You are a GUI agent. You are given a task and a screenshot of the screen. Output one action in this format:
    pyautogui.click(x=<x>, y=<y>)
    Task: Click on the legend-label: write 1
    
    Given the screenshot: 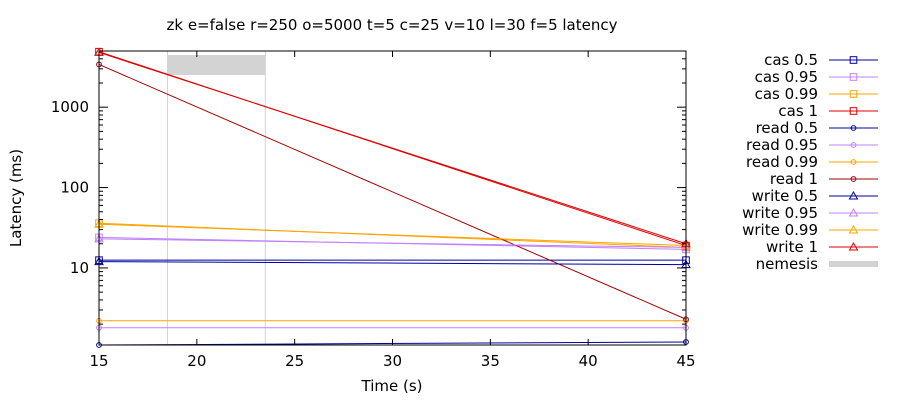 What is the action you would take?
    pyautogui.click(x=792, y=247)
    